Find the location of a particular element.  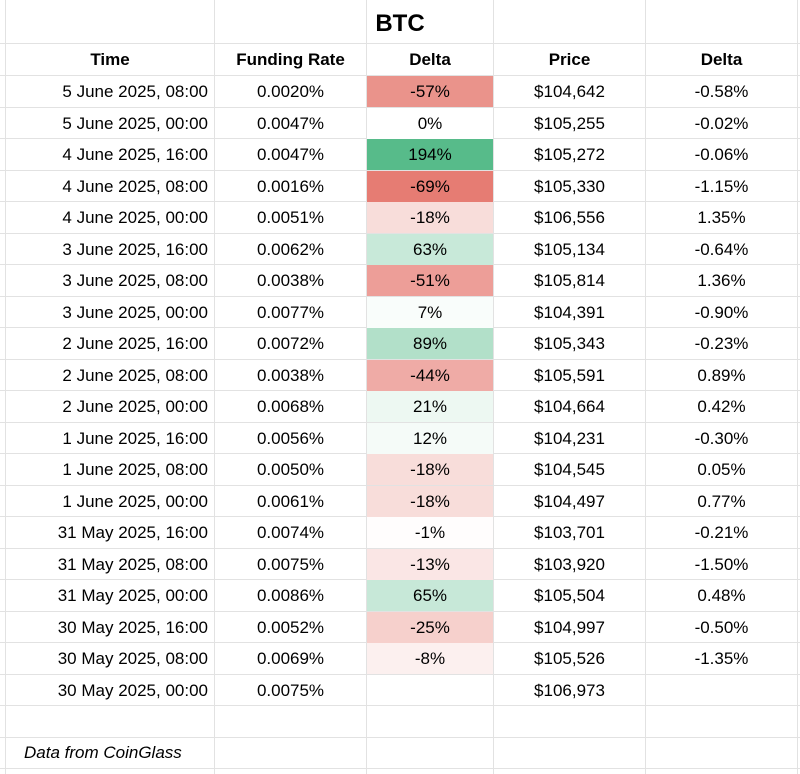

funding-delta-cell is located at coordinates (430, 690).